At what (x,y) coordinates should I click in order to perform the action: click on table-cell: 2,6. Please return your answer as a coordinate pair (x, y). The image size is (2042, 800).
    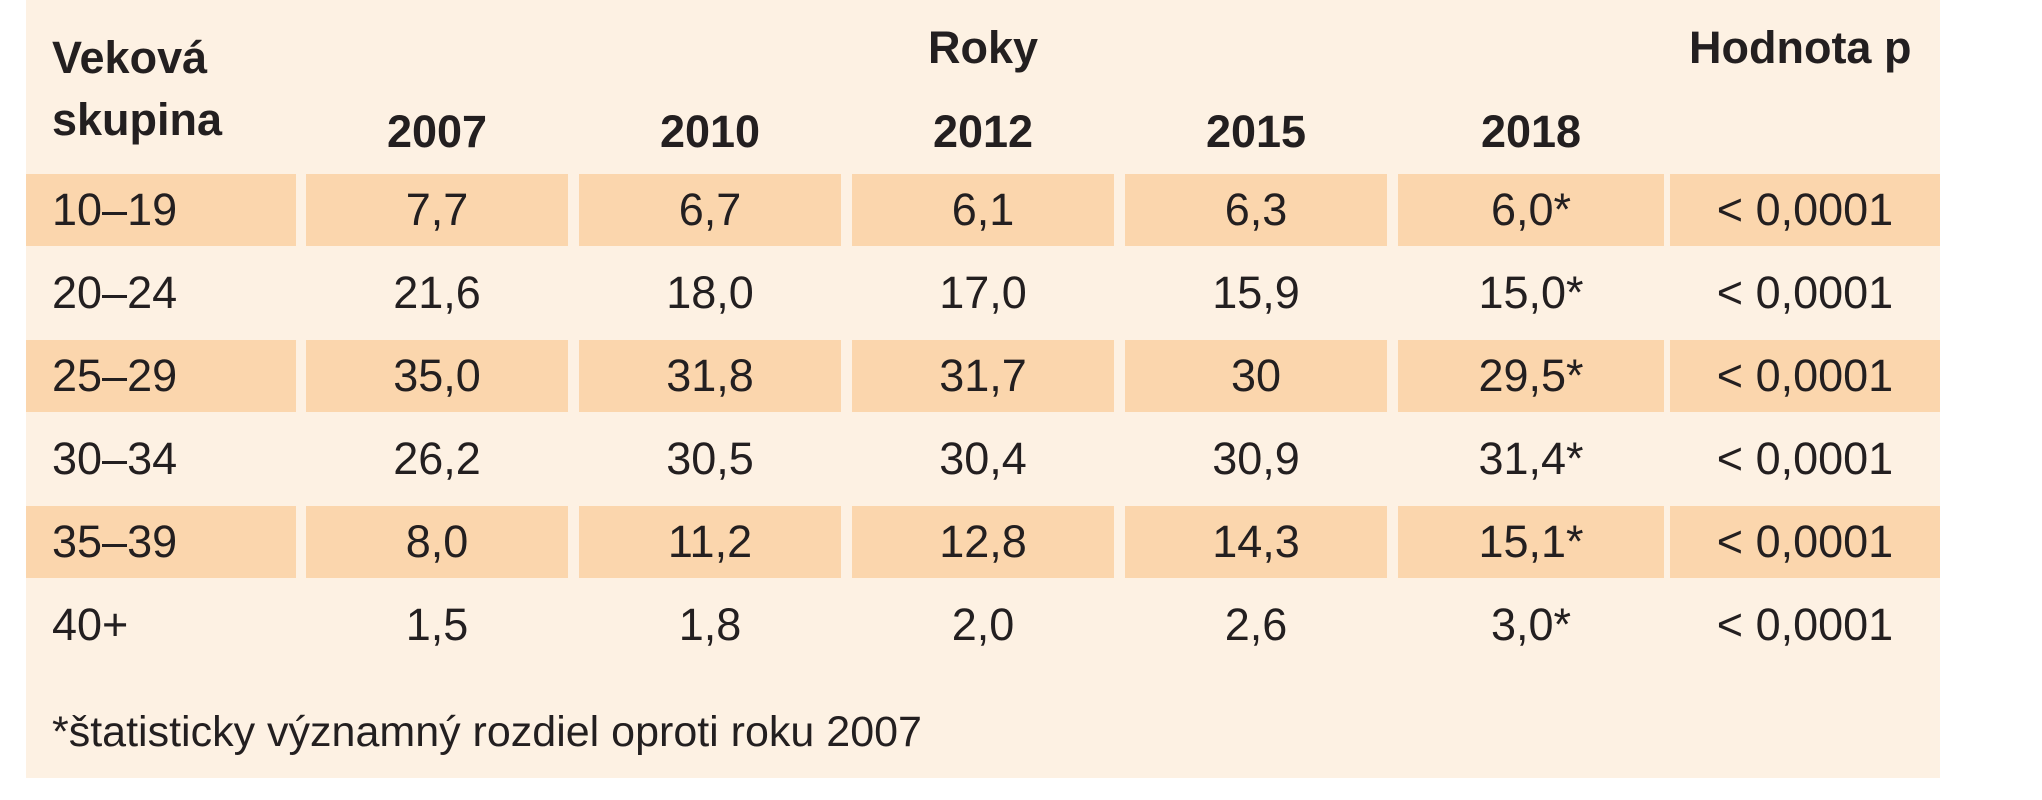
    Looking at the image, I should click on (1256, 624).